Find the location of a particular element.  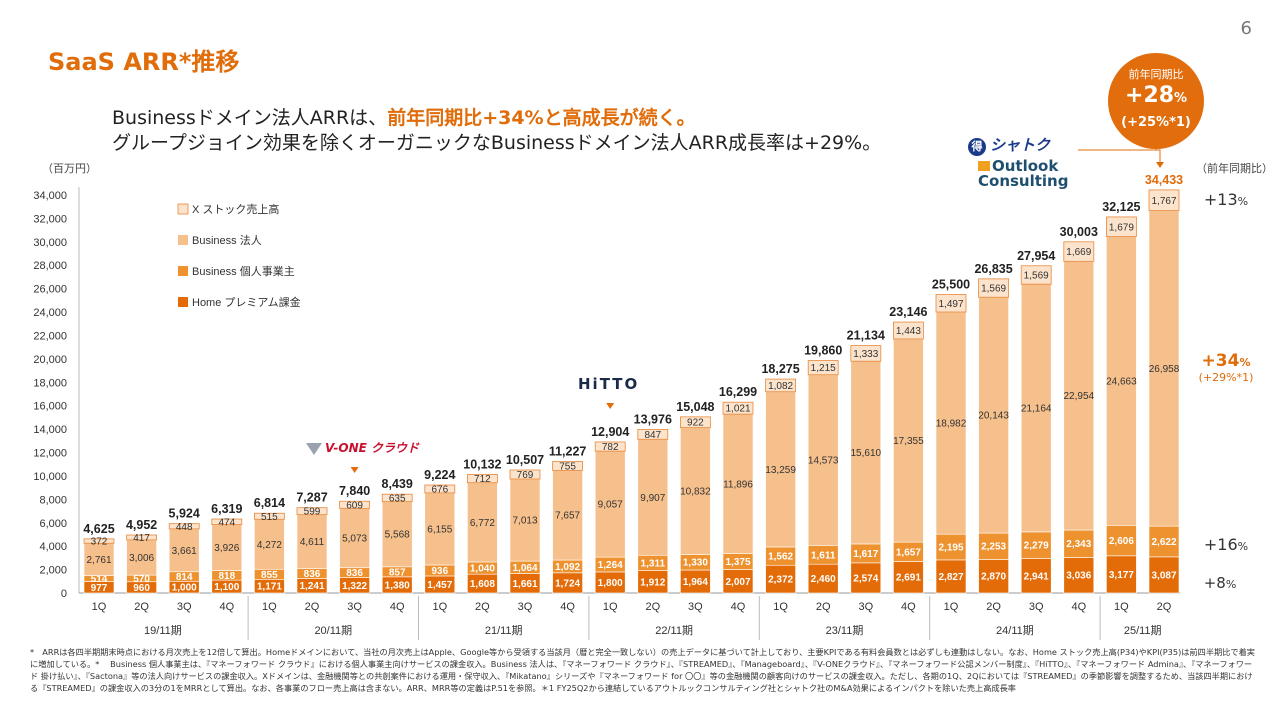

y-tick-label: 34,000 is located at coordinates (50, 196).